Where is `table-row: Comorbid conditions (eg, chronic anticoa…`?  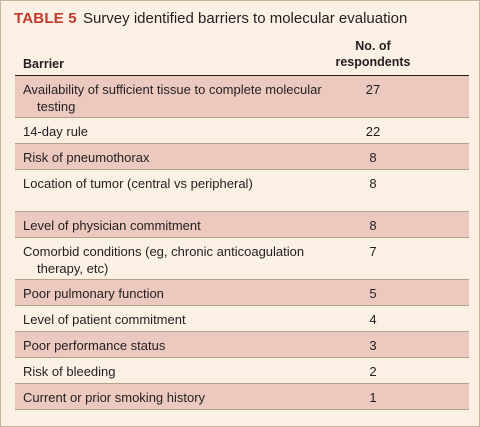
table-row: Comorbid conditions (eg, chronic anticoa… is located at coordinates (242, 259).